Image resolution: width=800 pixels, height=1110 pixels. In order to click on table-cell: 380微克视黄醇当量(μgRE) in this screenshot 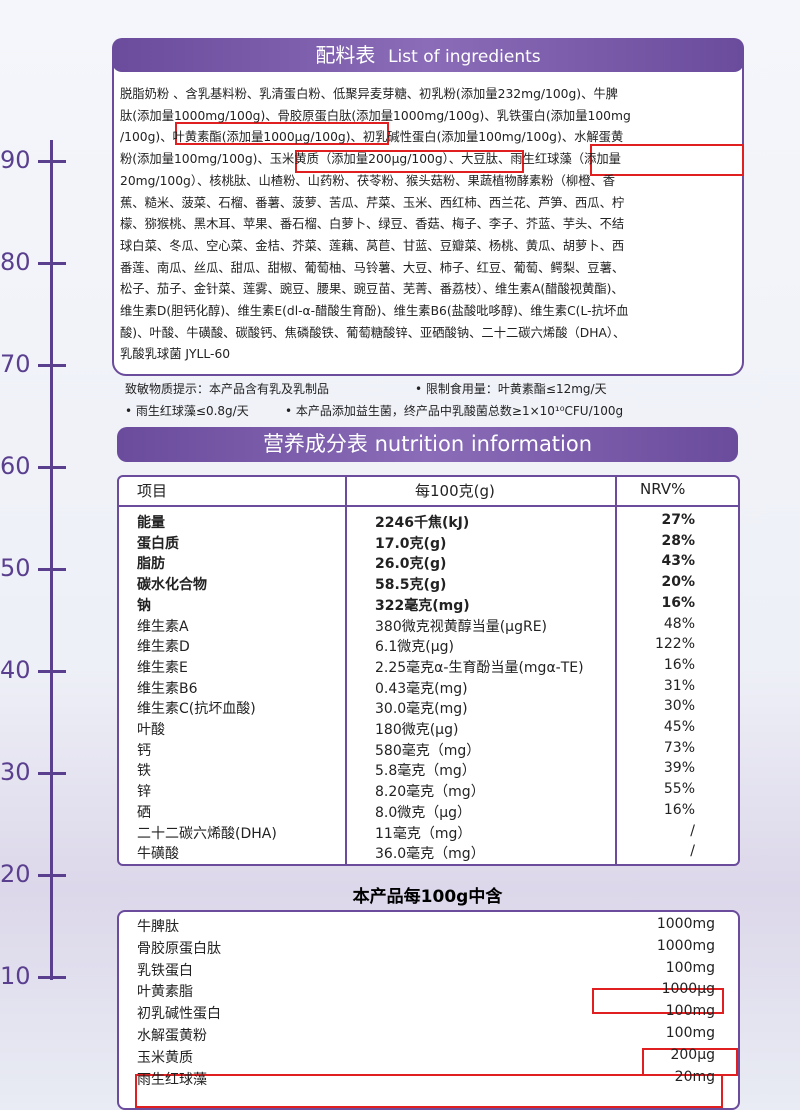, I will do `click(461, 626)`.